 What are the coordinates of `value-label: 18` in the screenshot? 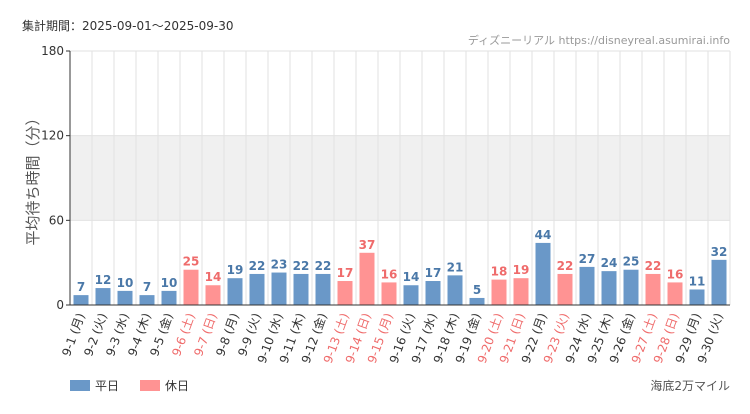 It's located at (499, 272).